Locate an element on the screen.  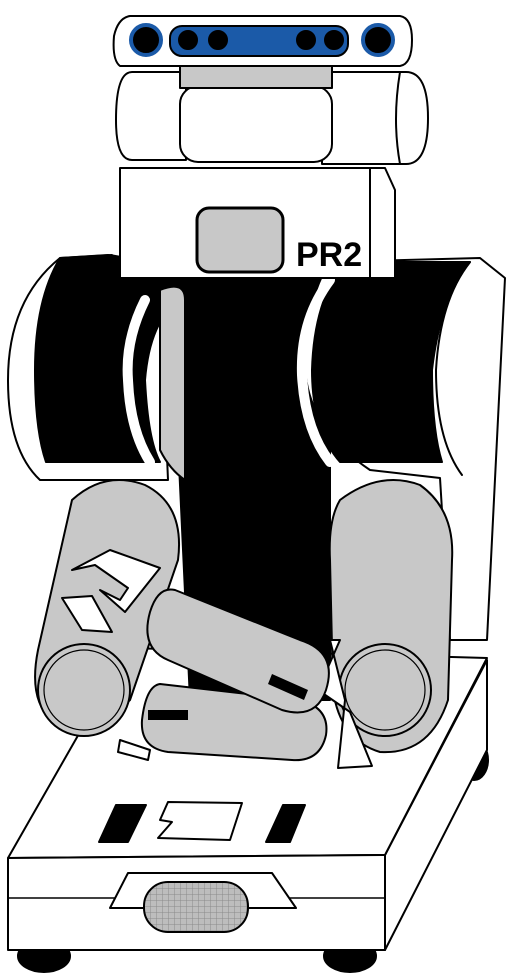
base-vent-grille is located at coordinates (196, 907).